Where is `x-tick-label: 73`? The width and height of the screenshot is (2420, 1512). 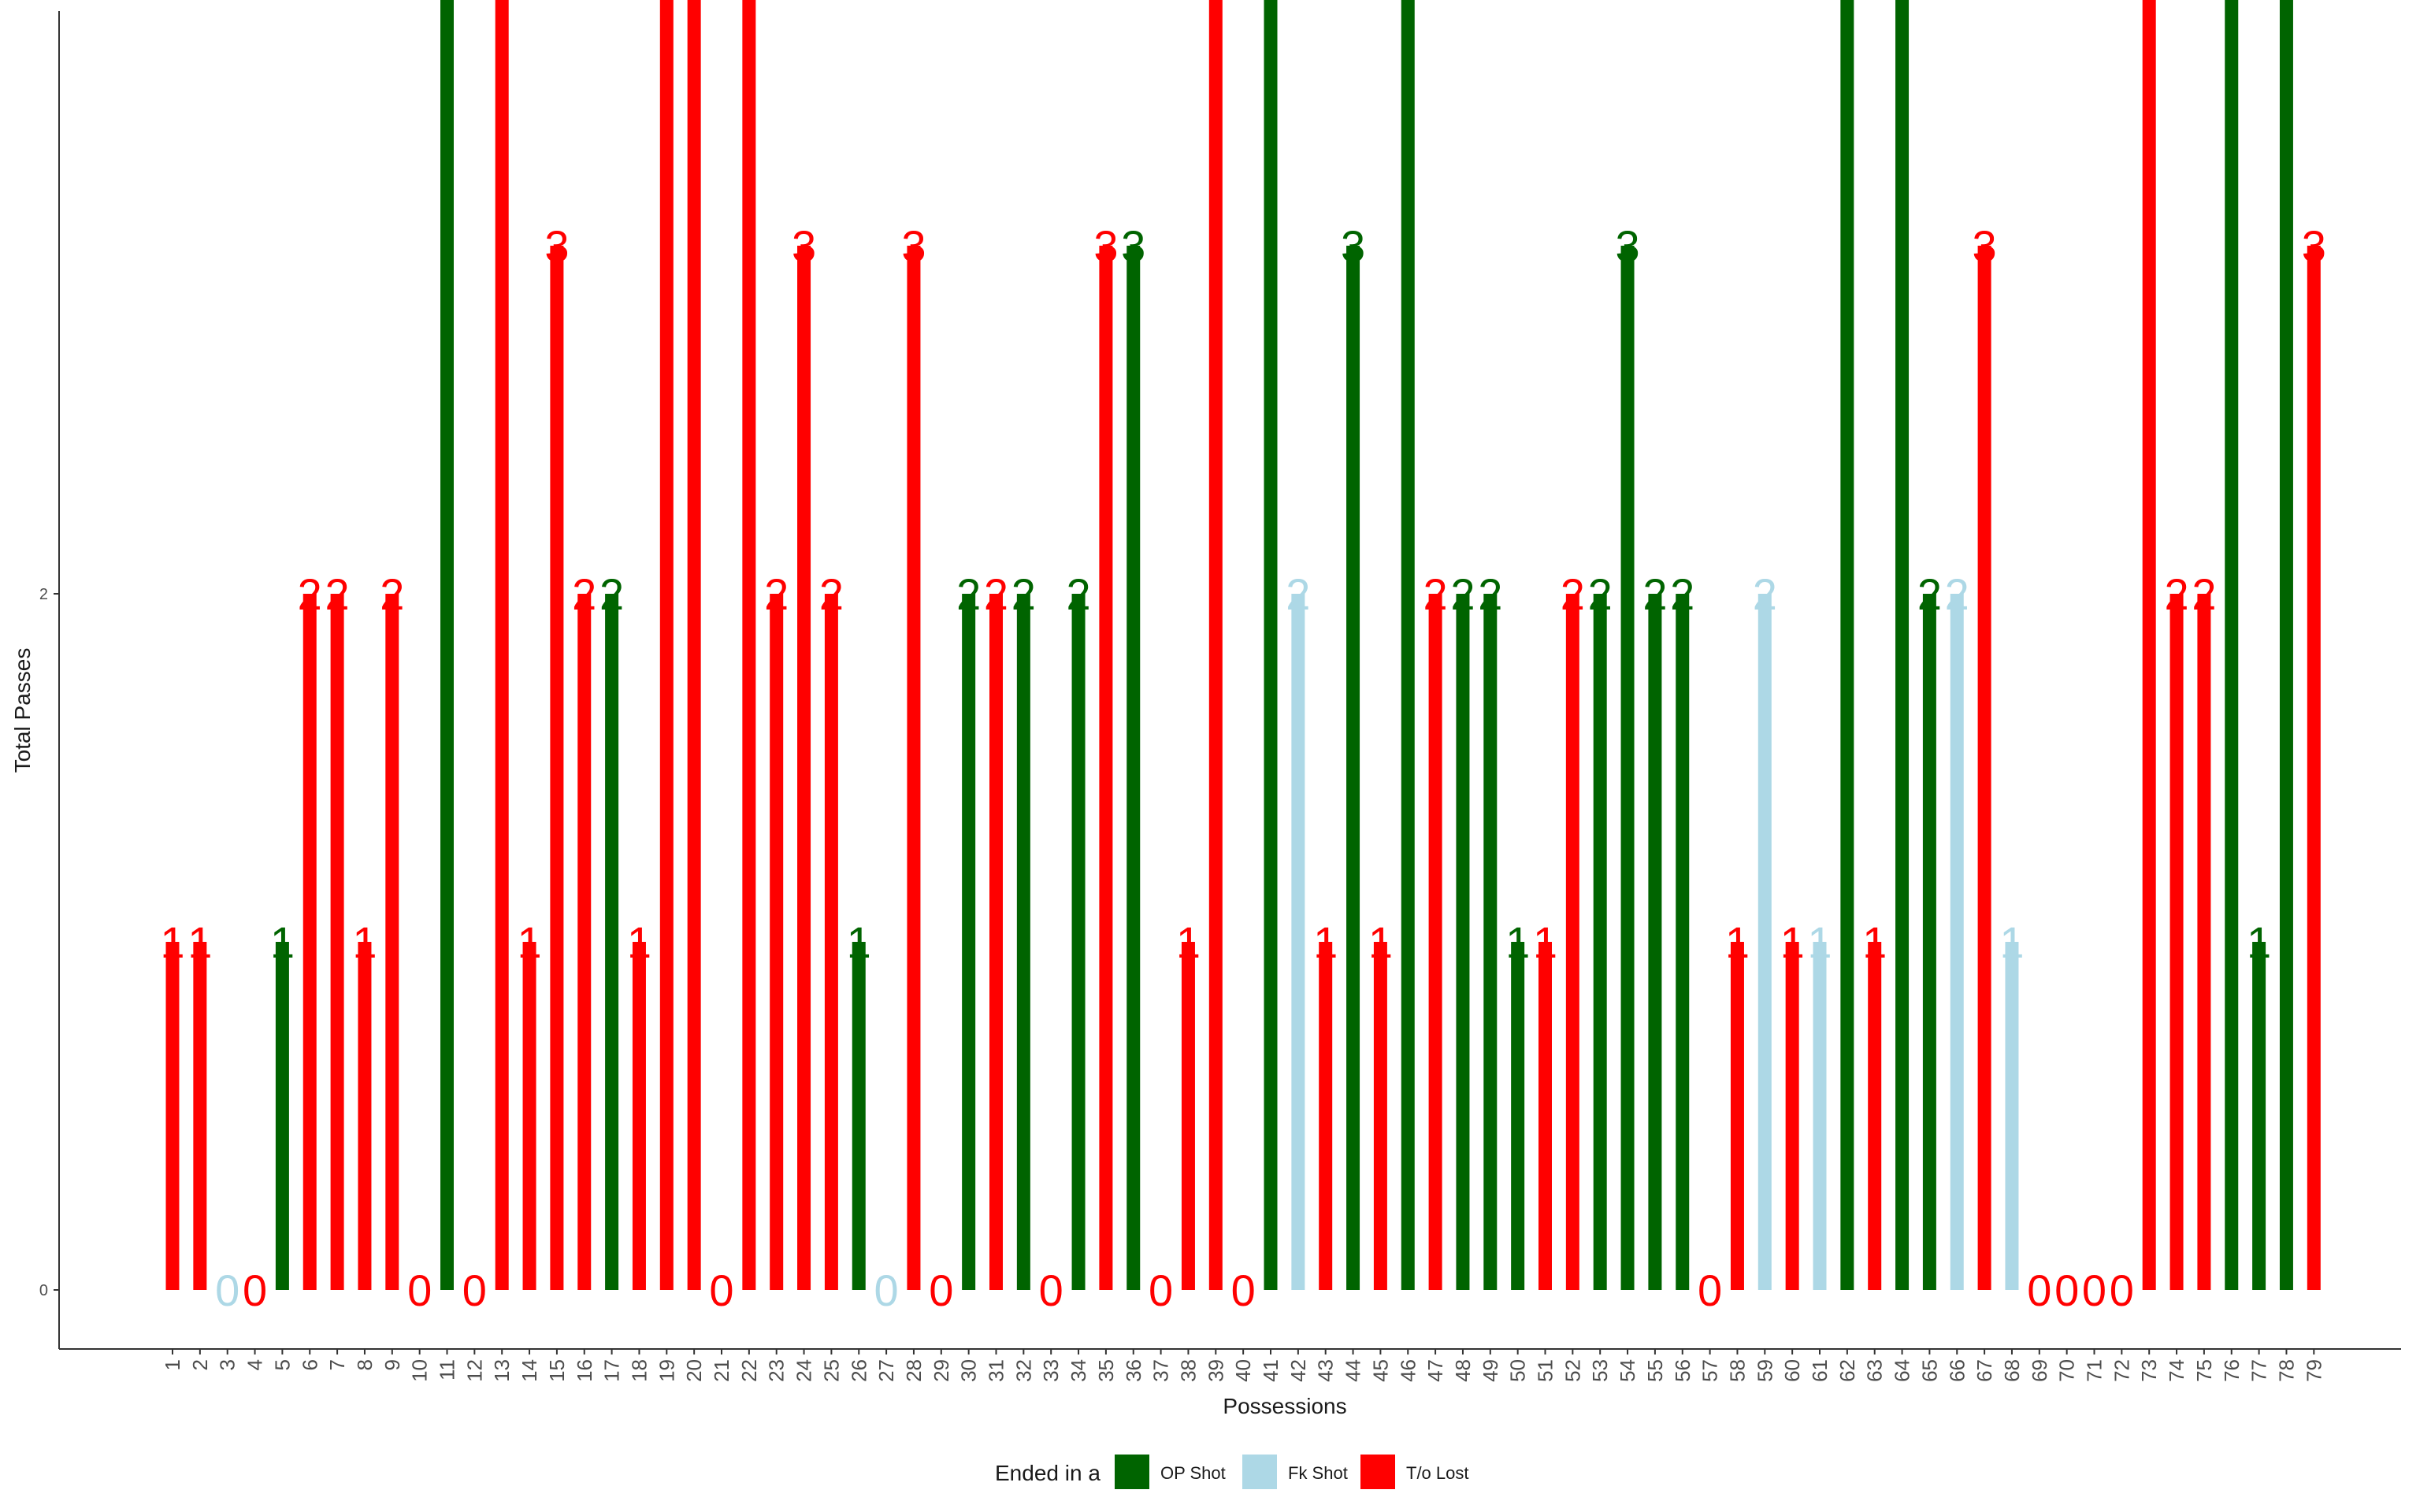 x-tick-label: 73 is located at coordinates (2149, 1370).